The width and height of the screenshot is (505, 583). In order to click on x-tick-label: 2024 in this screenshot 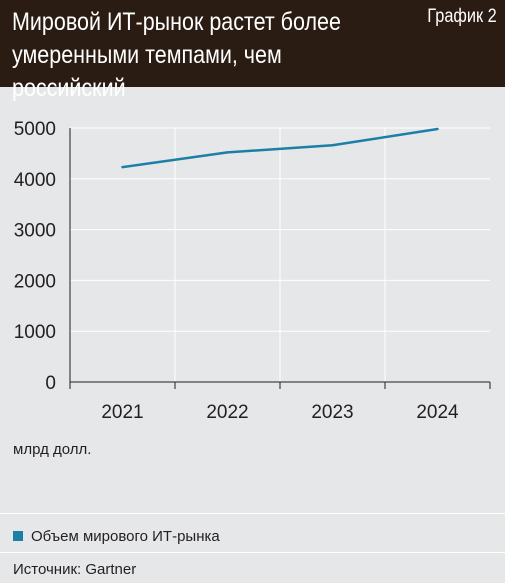, I will do `click(437, 412)`.